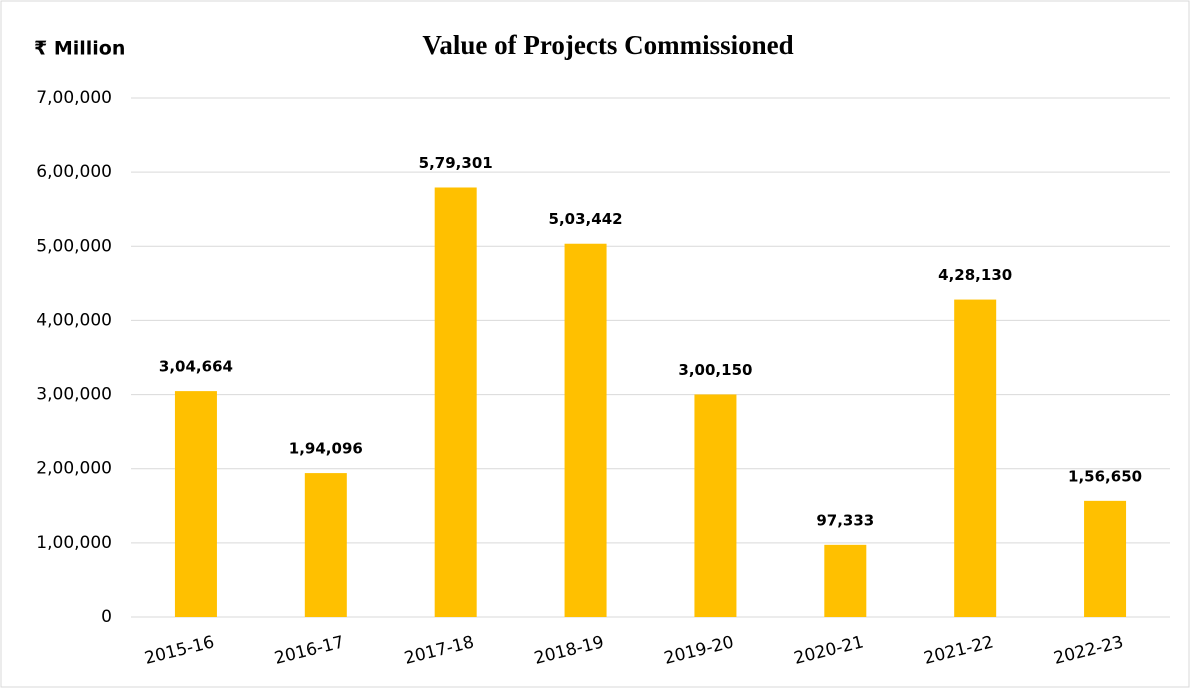  Describe the element at coordinates (456, 163) in the screenshot. I see `value-label: 5,79,301` at that location.